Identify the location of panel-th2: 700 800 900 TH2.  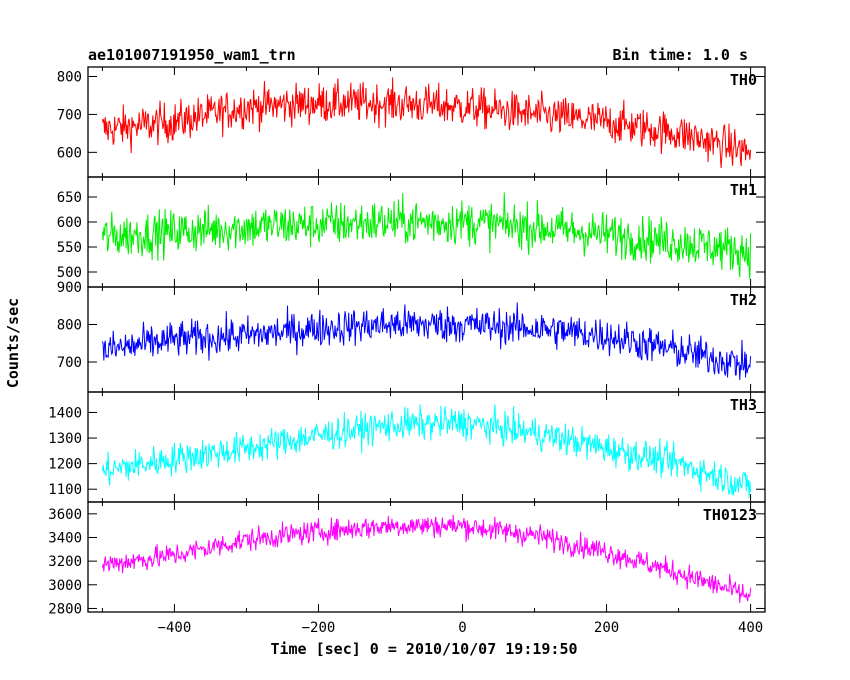
(411, 336).